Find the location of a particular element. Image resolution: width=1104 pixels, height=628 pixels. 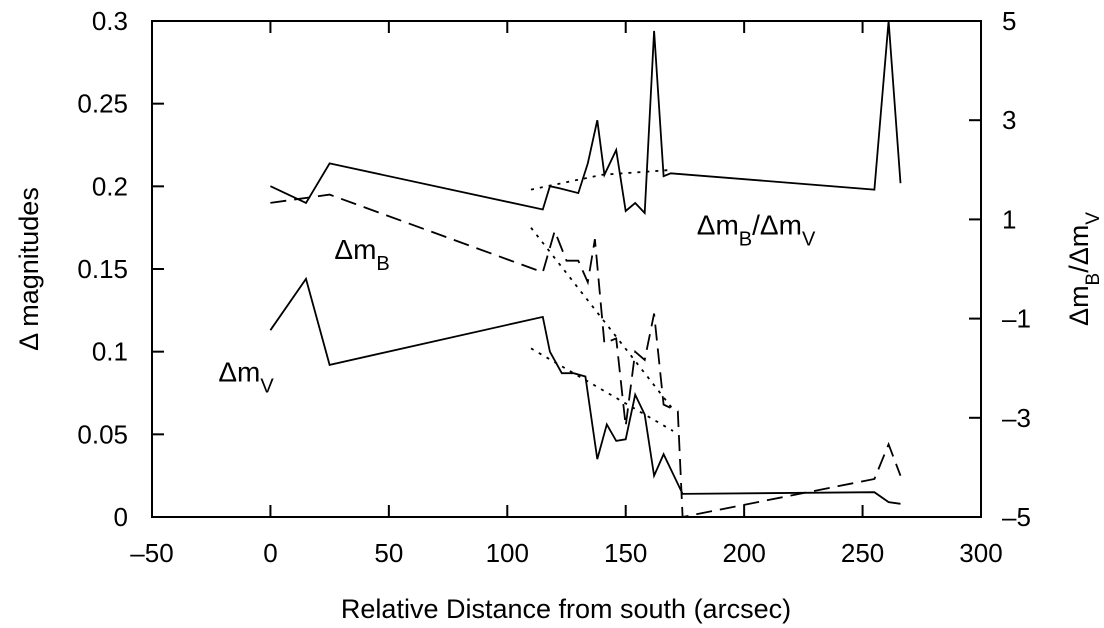

y-tick-label: 0.25 is located at coordinates (102, 104).